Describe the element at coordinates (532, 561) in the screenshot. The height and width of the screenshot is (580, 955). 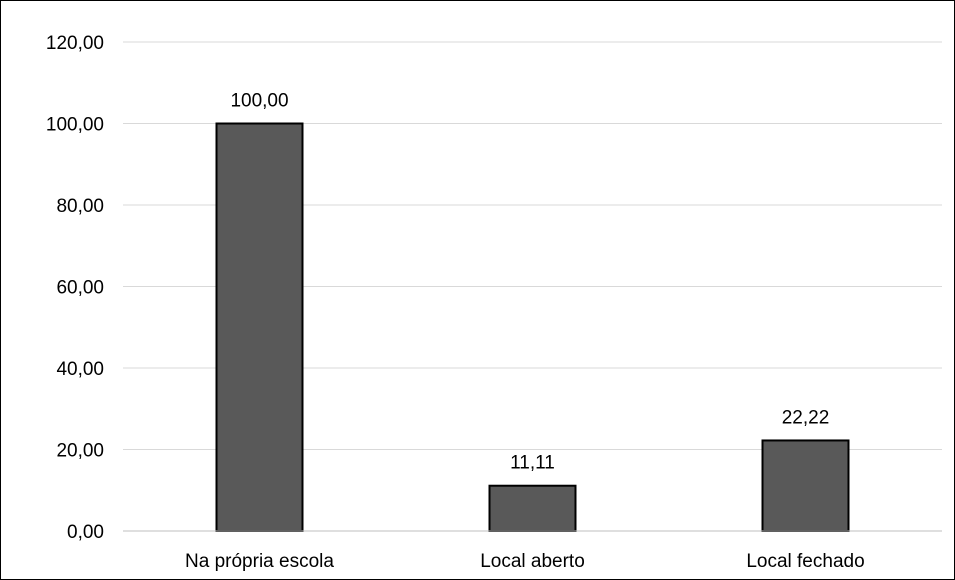
I see `x-tick-label: Local aberto` at that location.